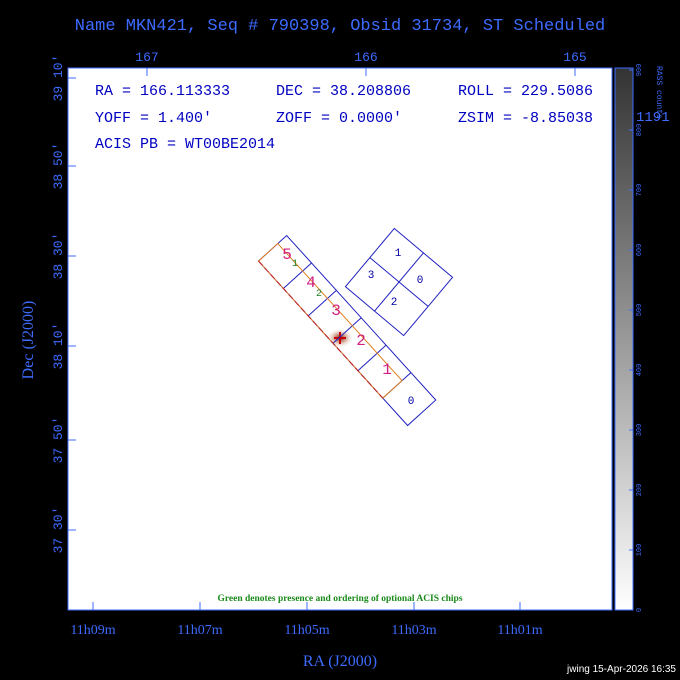  I want to click on source-marker, so click(340, 338).